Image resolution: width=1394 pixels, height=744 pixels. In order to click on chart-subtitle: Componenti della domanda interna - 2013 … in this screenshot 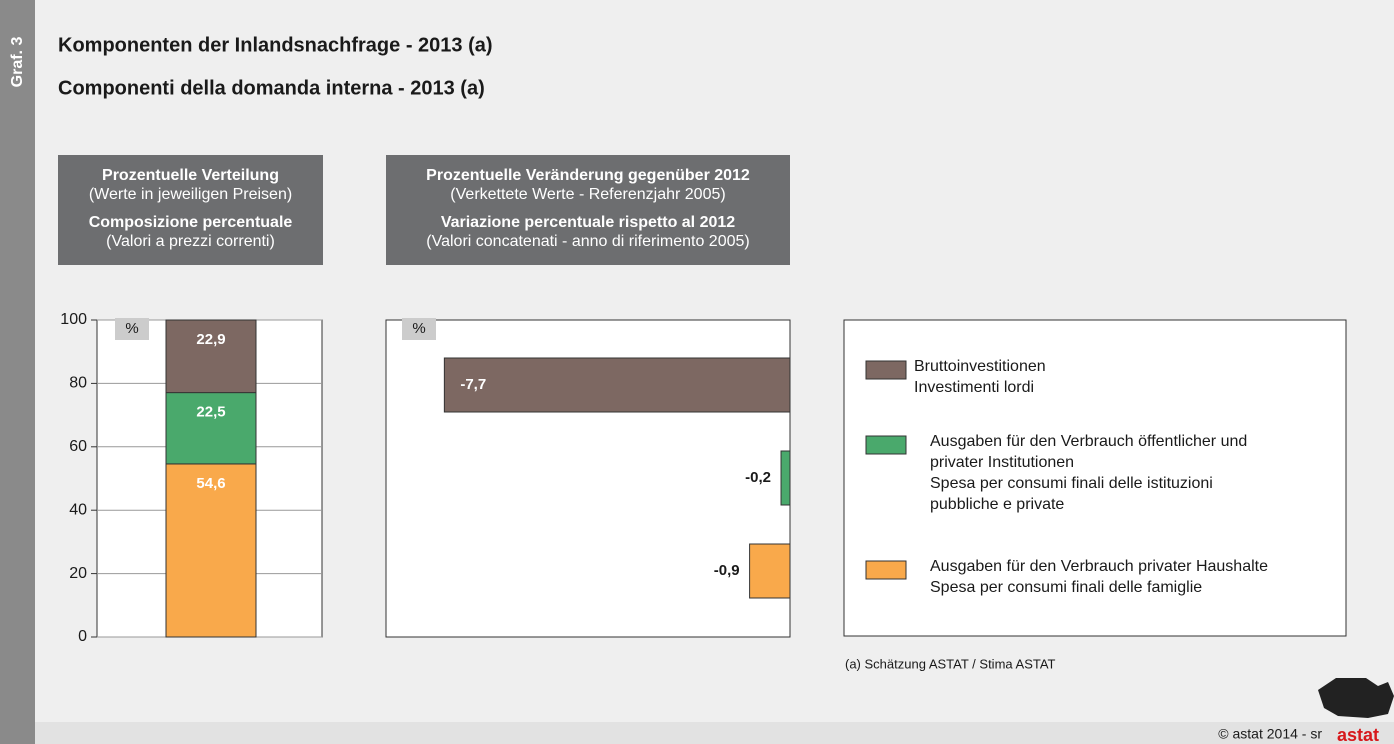, I will do `click(271, 88)`.